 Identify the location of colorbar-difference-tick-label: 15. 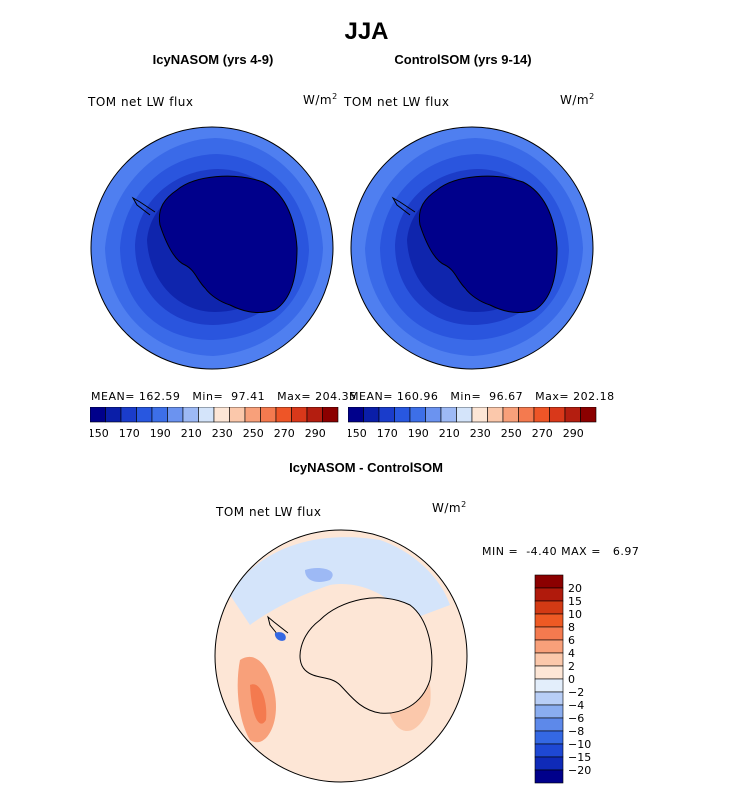
(575, 601).